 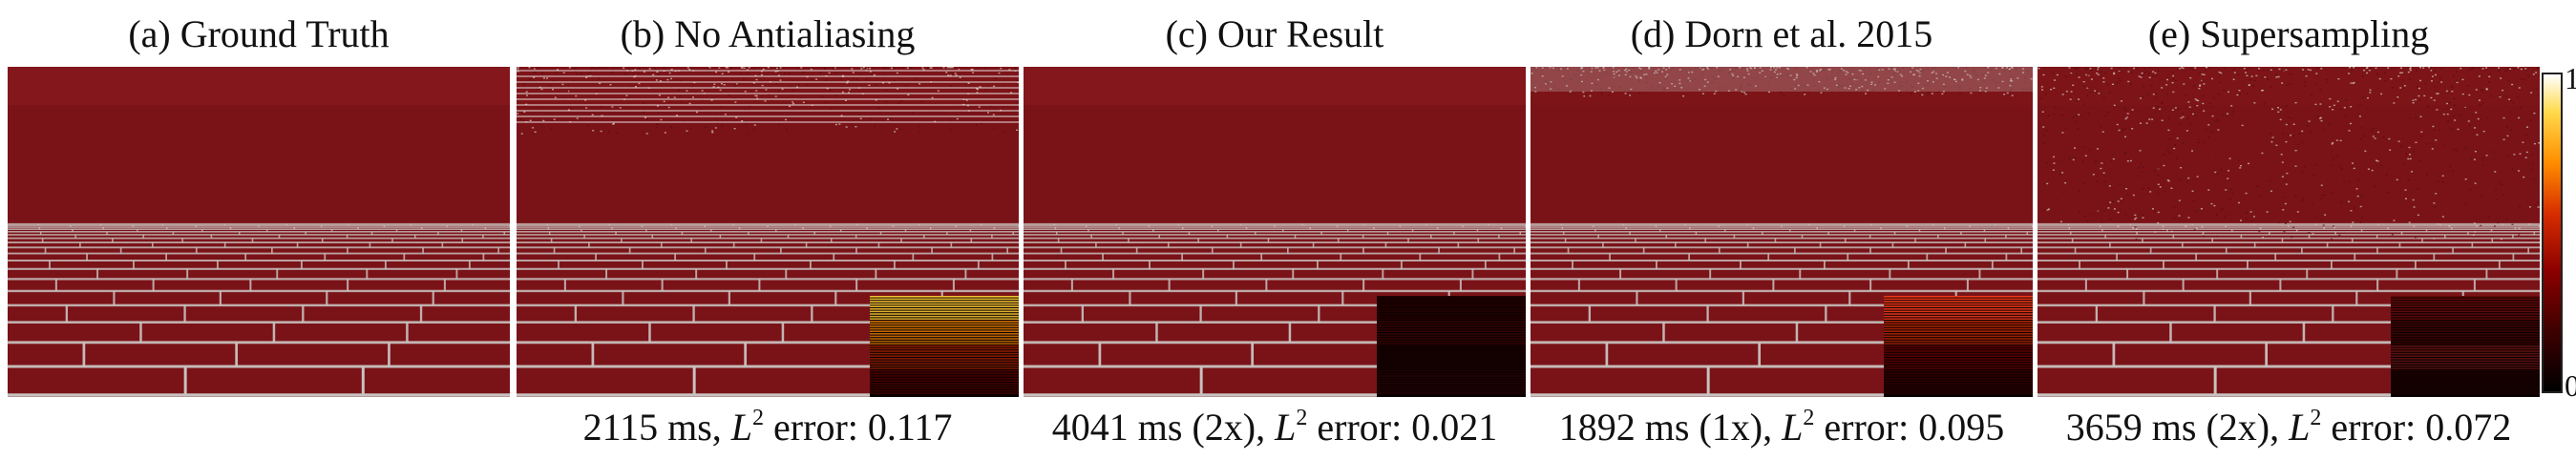 What do you see at coordinates (1275, 232) in the screenshot?
I see `panel-image-our-result` at bounding box center [1275, 232].